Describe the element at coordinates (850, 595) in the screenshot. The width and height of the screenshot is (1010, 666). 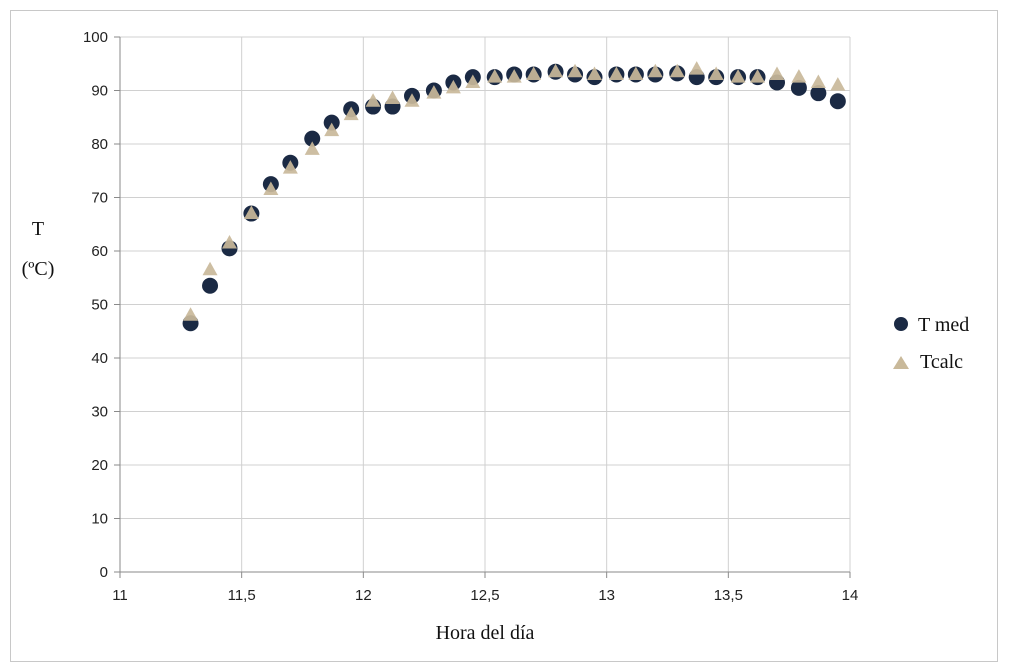
I see `x-tick-label: 14` at that location.